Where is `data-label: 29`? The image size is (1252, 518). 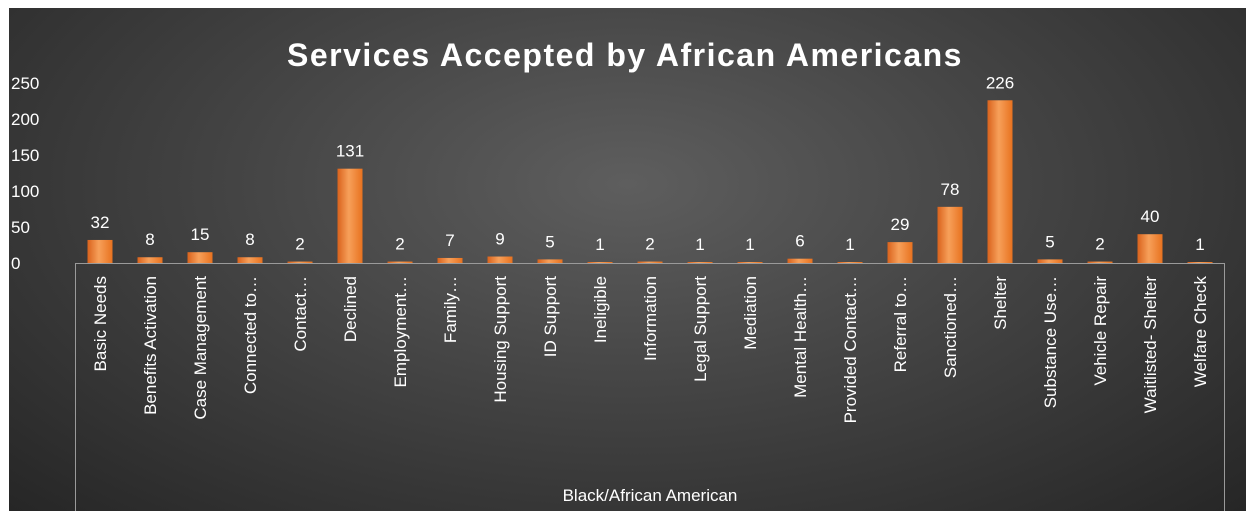
data-label: 29 is located at coordinates (900, 224).